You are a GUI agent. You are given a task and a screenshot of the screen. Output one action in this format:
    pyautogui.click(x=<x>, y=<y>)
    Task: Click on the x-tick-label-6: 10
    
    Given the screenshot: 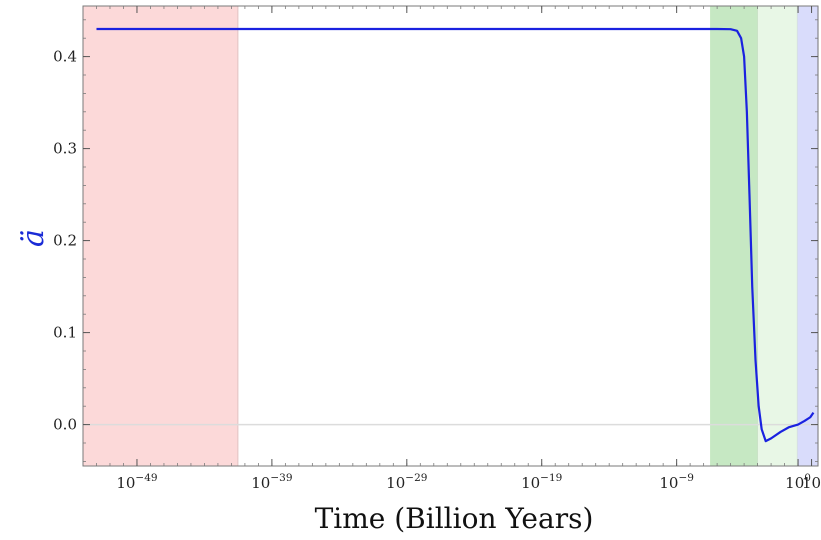 What is the action you would take?
    pyautogui.click(x=811, y=483)
    